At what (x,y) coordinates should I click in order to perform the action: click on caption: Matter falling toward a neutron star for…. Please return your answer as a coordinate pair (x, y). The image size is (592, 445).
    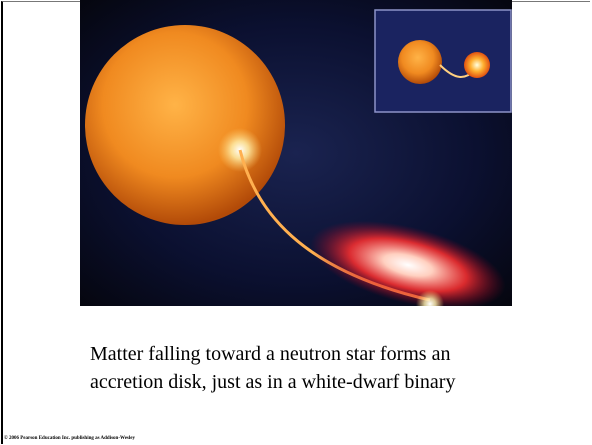
    Looking at the image, I should click on (272, 368).